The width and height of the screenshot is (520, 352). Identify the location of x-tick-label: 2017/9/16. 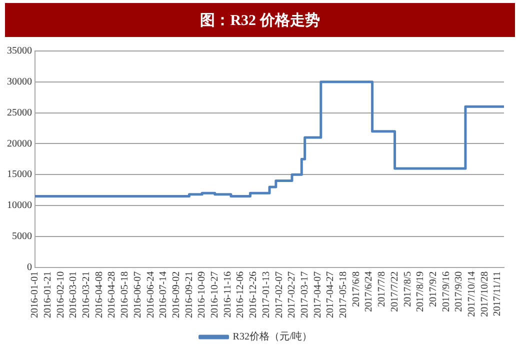
(446, 291).